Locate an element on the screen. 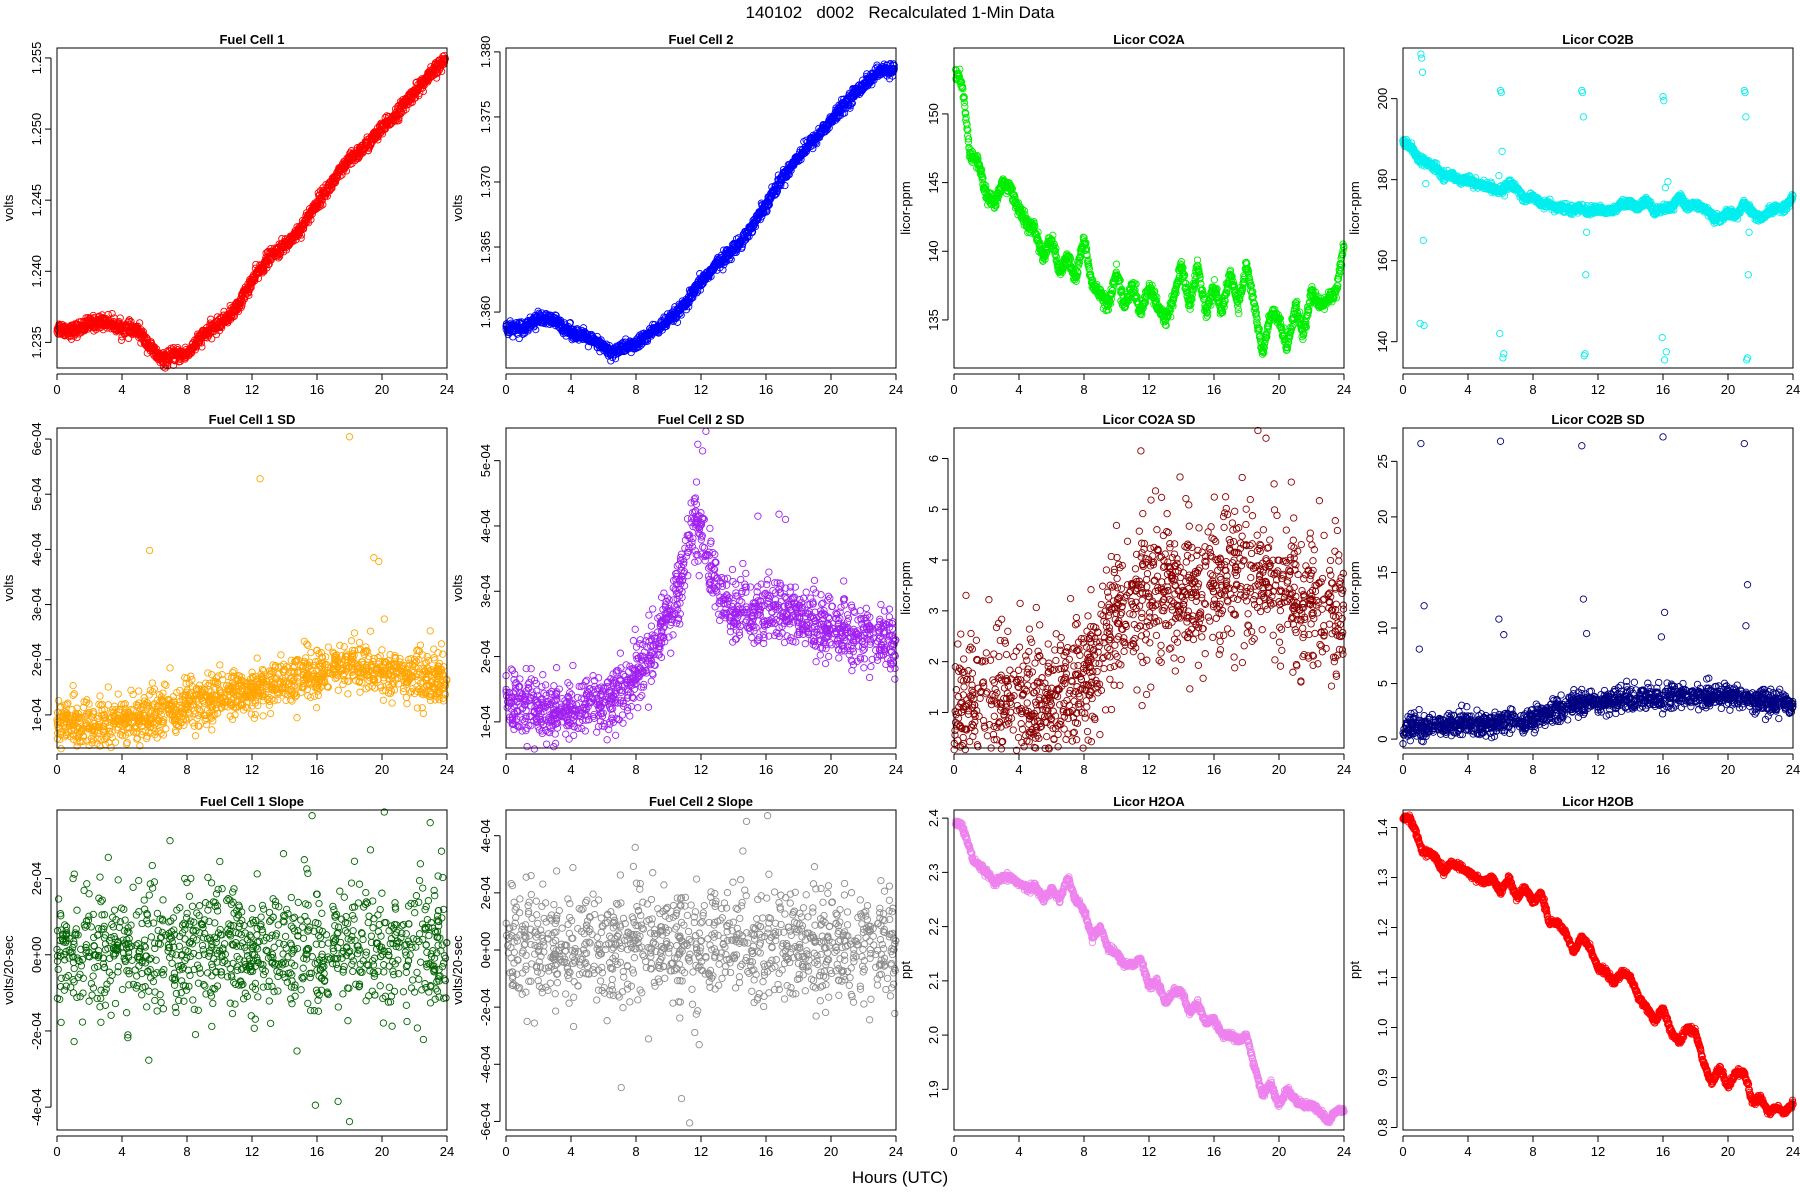  y-tick-label: 1.365 is located at coordinates (485, 247).